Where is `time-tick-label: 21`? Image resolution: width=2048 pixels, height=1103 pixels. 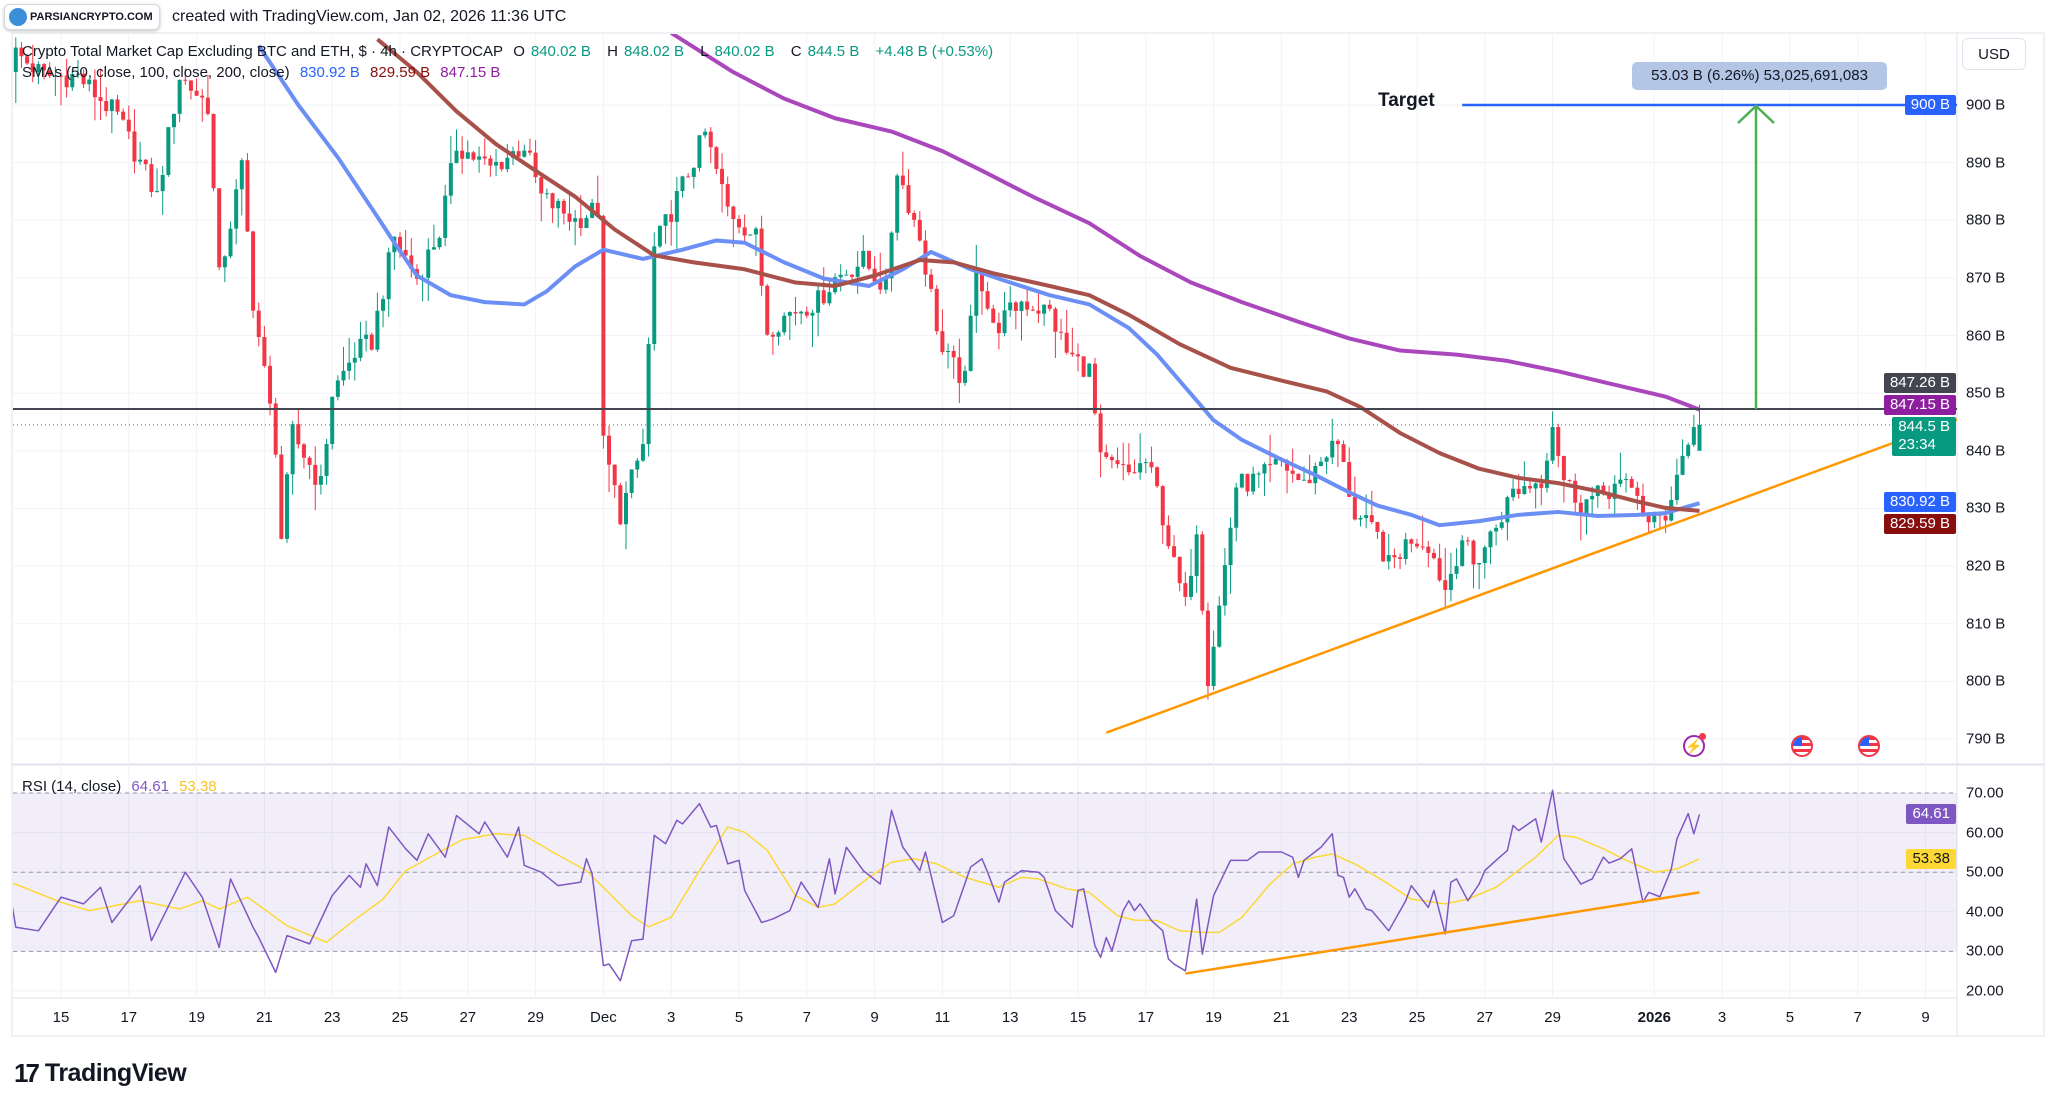 time-tick-label: 21 is located at coordinates (264, 1017).